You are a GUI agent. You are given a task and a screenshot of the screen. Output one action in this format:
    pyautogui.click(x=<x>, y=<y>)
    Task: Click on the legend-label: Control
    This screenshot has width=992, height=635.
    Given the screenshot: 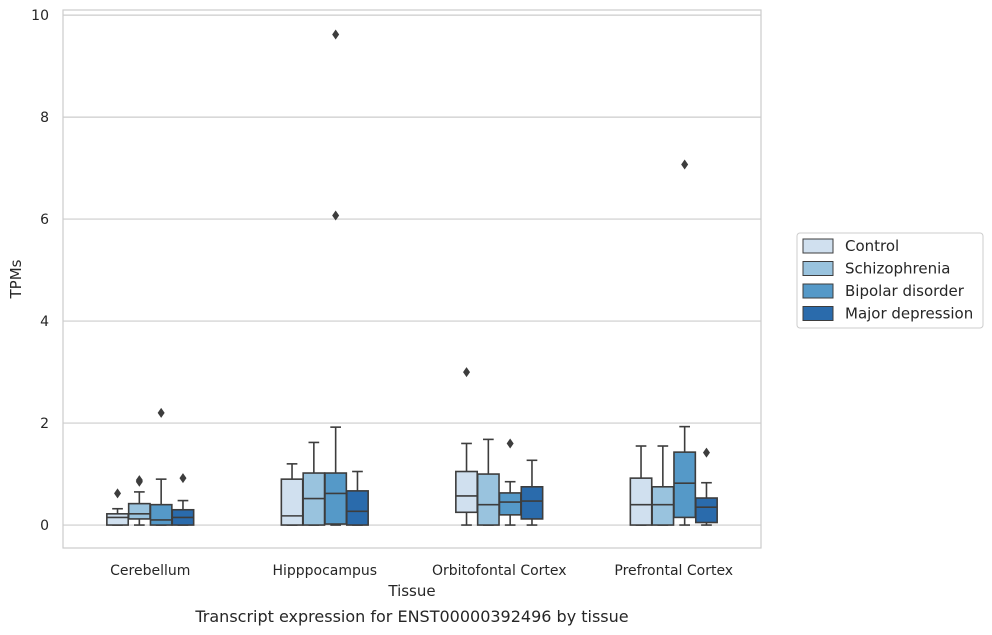 What is the action you would take?
    pyautogui.click(x=872, y=246)
    